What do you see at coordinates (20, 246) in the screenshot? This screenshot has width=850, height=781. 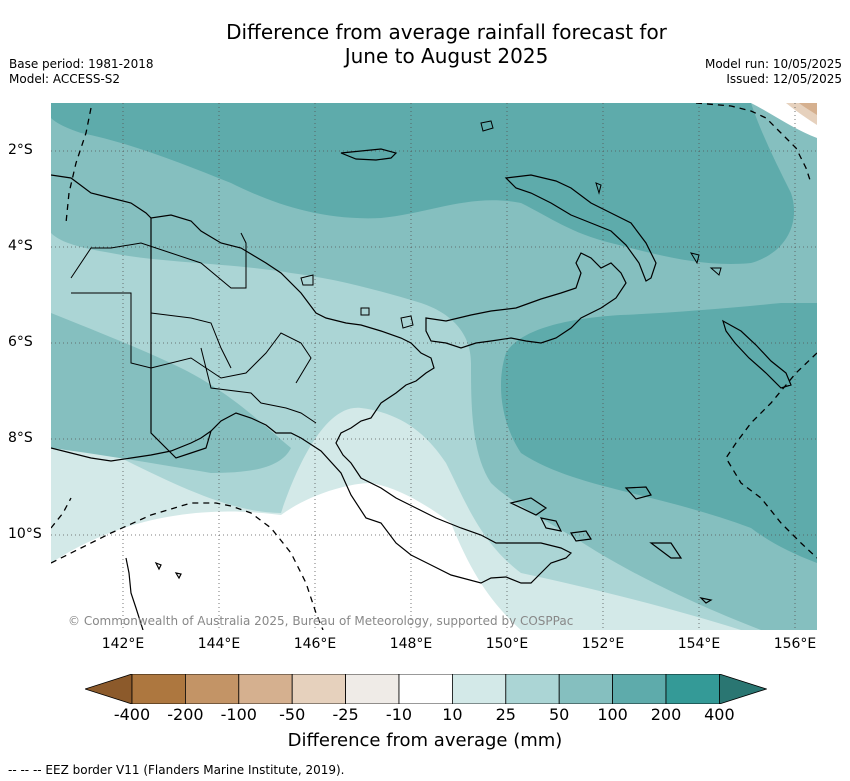 I see `lat-label: 4°S` at bounding box center [20, 246].